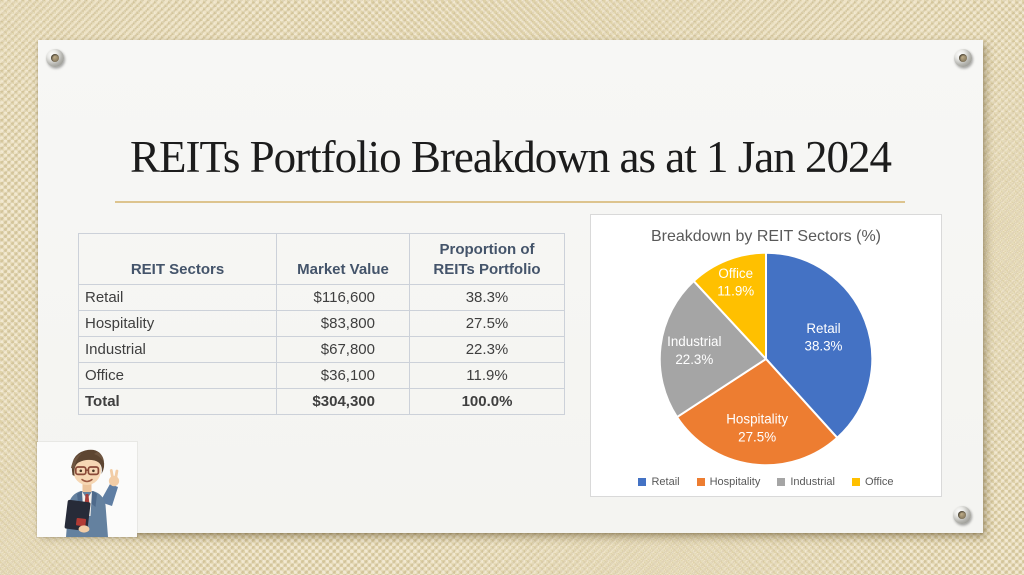 The height and width of the screenshot is (575, 1024). I want to click on cell-sector: Industrial, so click(177, 349).